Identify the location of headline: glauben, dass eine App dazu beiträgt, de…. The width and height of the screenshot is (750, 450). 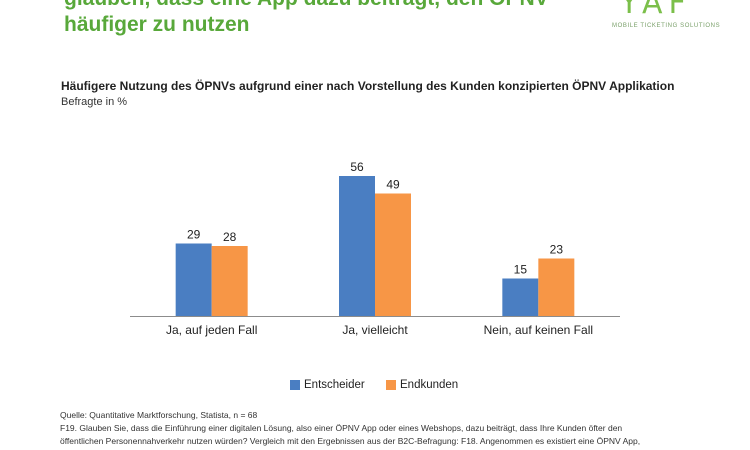
(344, 19).